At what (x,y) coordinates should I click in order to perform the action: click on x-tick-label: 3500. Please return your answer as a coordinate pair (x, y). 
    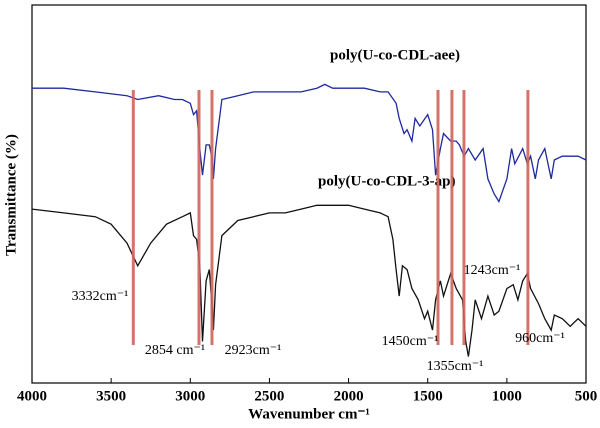
    Looking at the image, I should click on (111, 396).